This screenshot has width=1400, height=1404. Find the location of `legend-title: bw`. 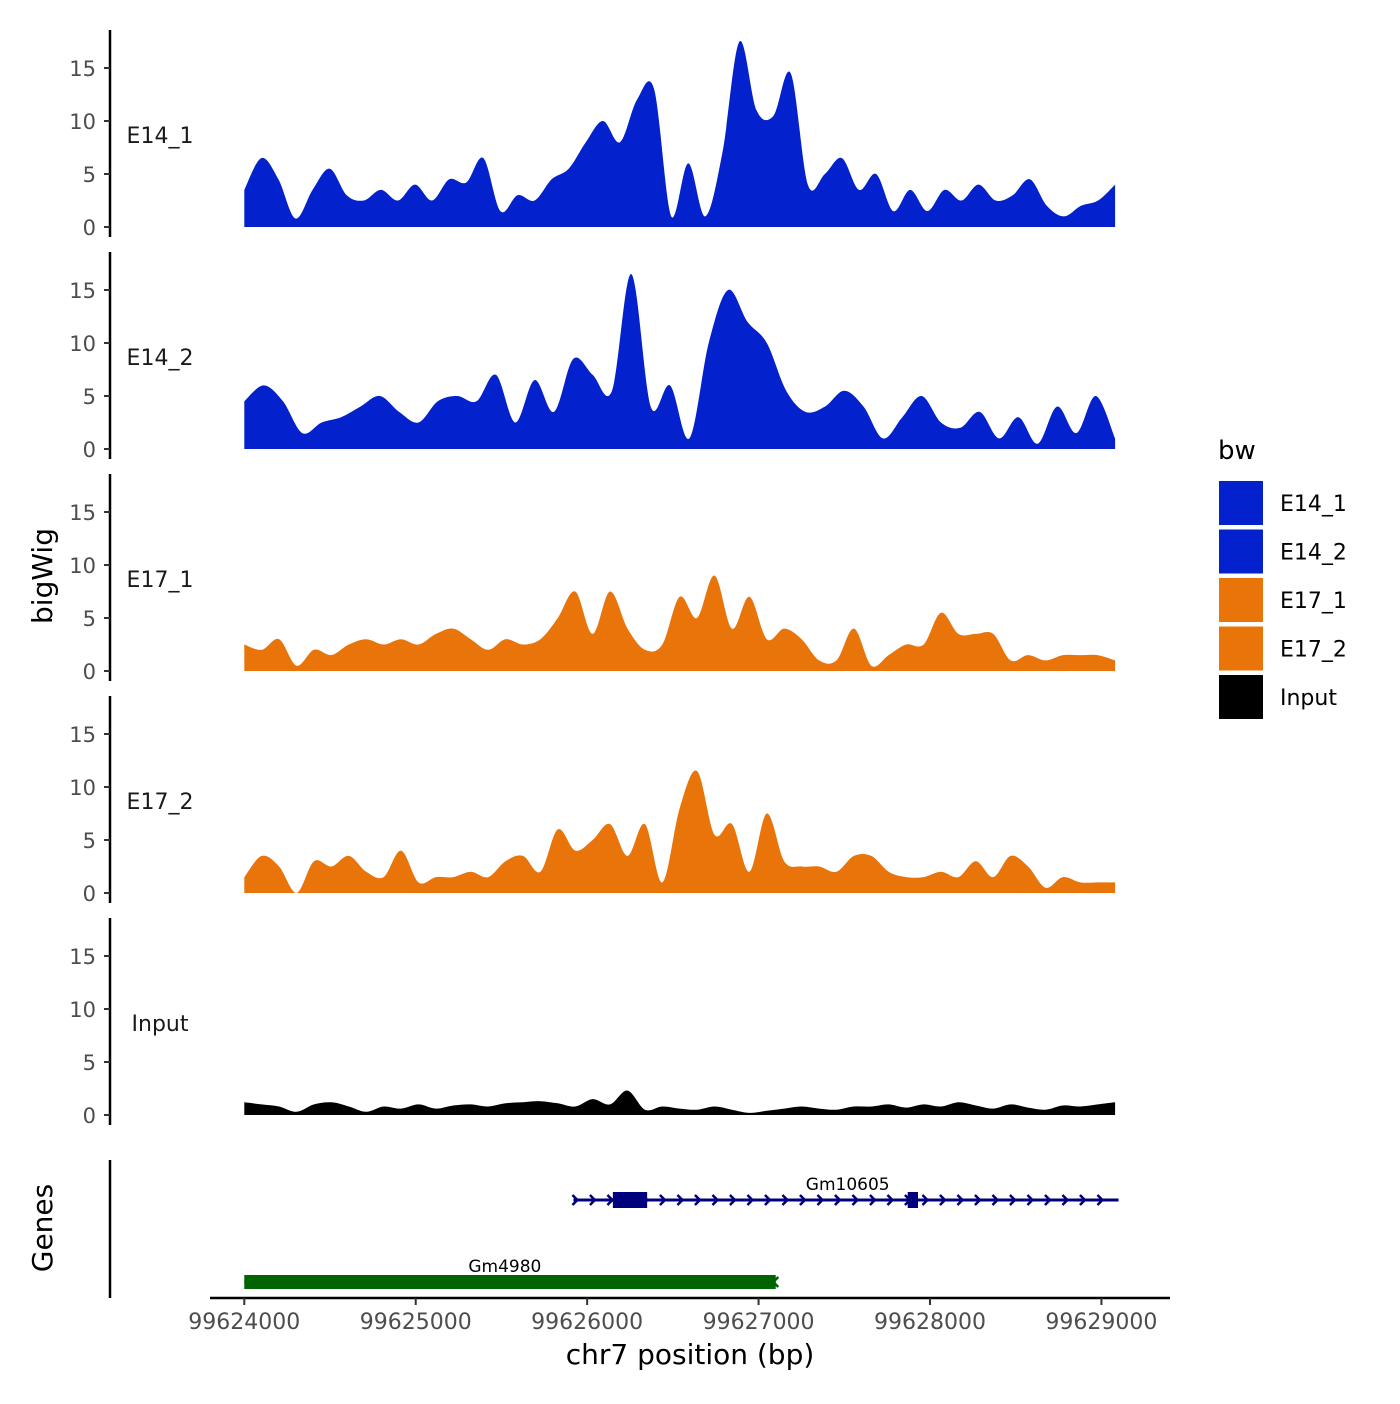

legend-title: bw is located at coordinates (1237, 451).